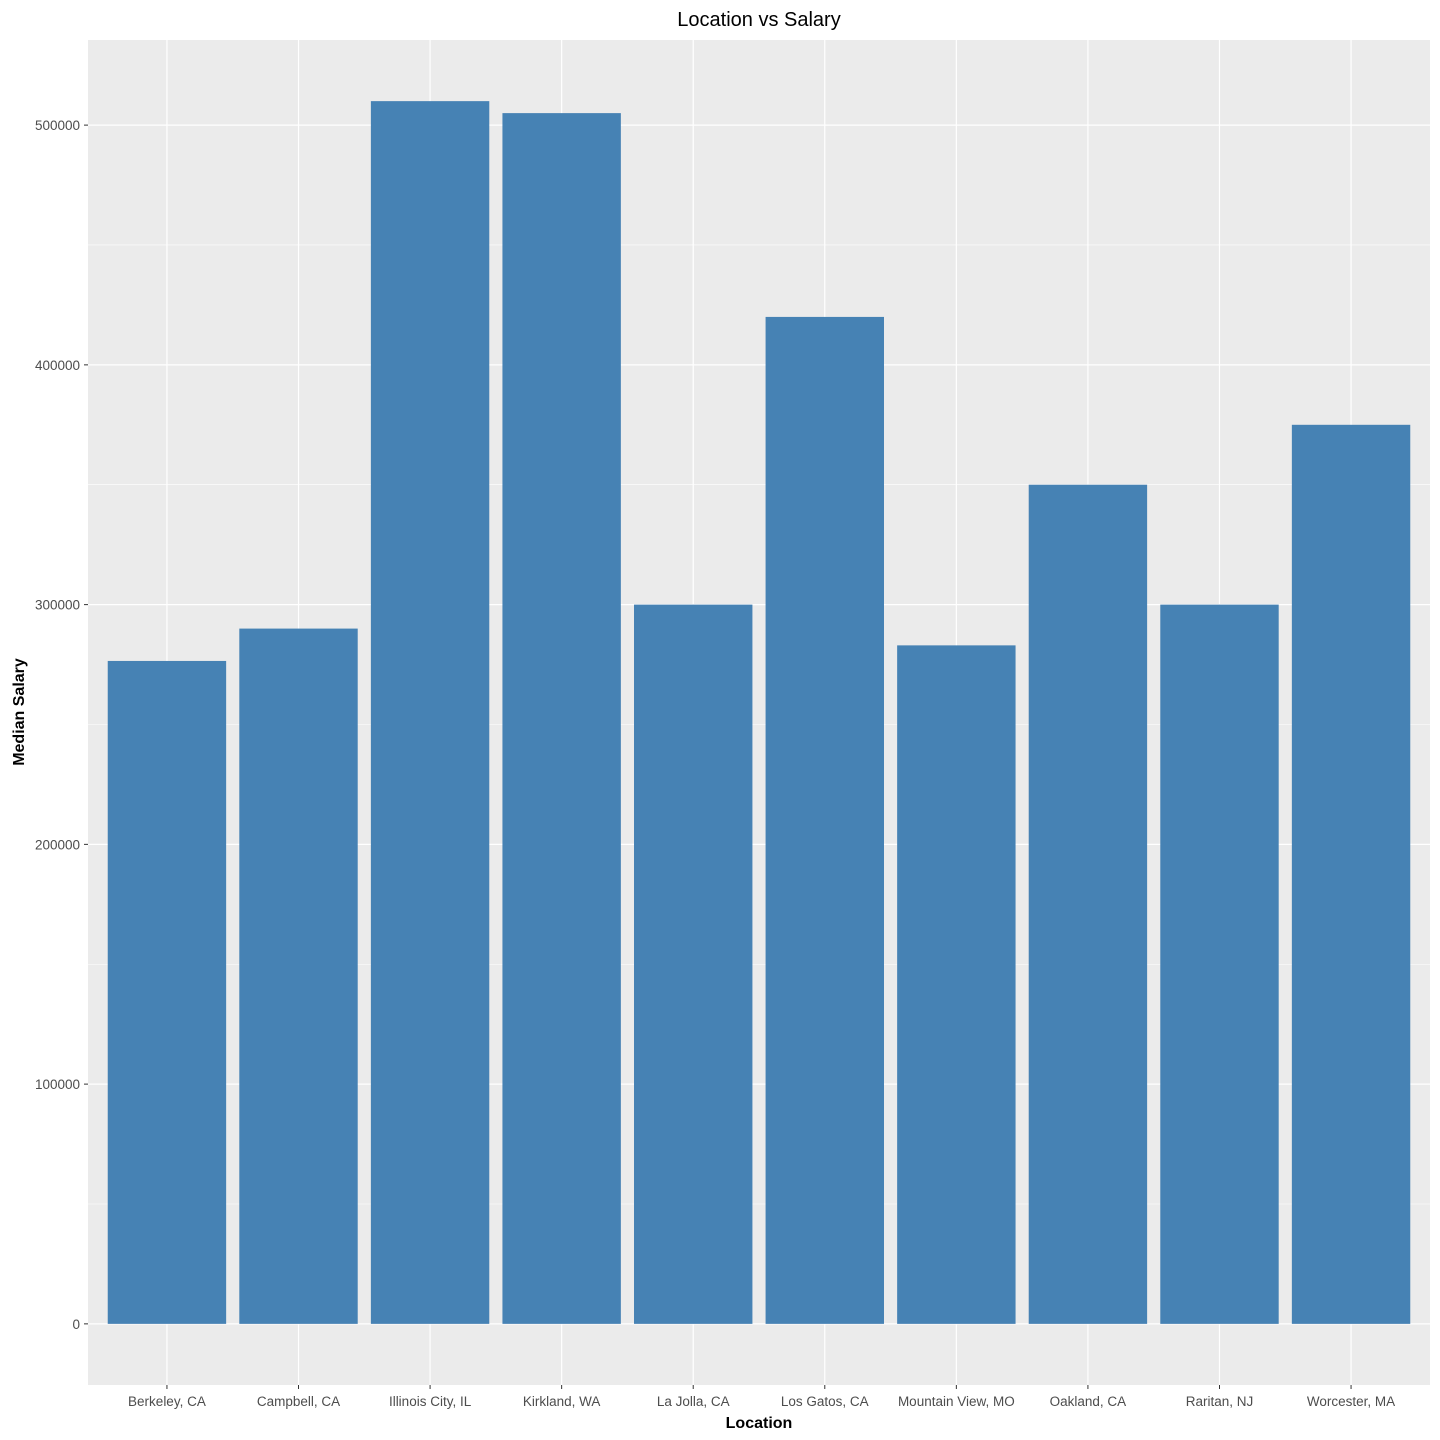 This screenshot has height=1440, width=1440. What do you see at coordinates (19, 712) in the screenshot?
I see `y-axis-title: Median Salary` at bounding box center [19, 712].